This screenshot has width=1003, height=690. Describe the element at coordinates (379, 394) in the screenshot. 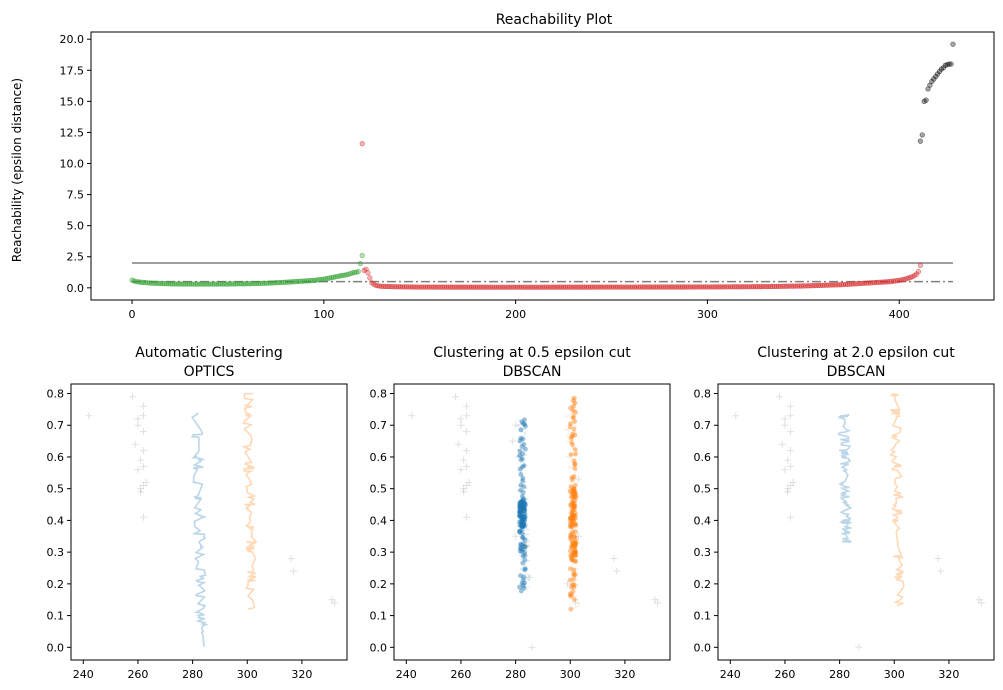

I see `y-tick-label: 0.8` at that location.